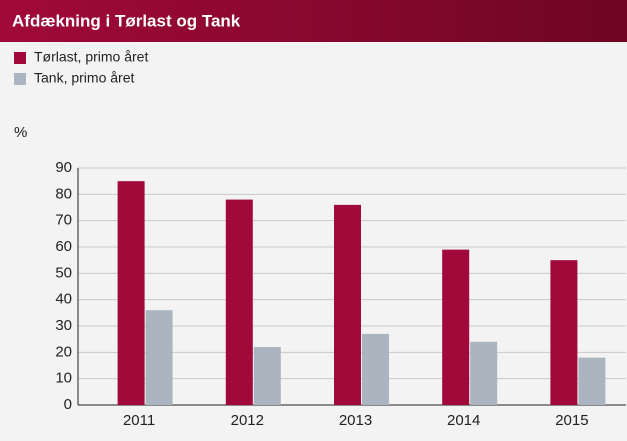  What do you see at coordinates (355, 420) in the screenshot?
I see `x-tick-label: 2013` at bounding box center [355, 420].